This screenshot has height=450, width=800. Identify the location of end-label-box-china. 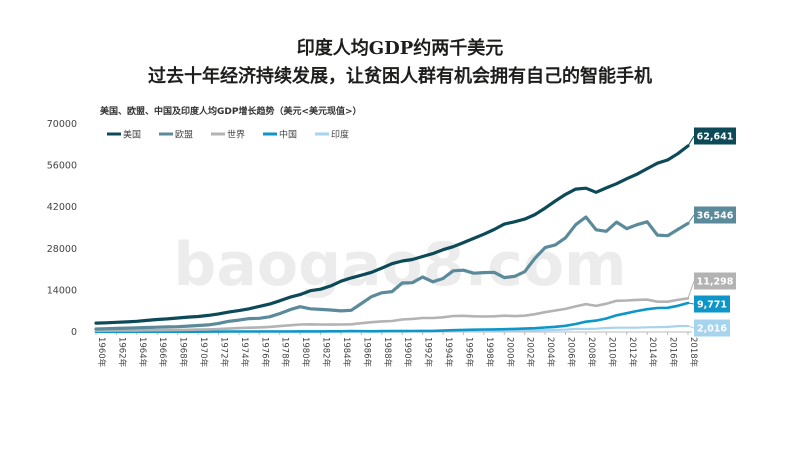
(712, 304).